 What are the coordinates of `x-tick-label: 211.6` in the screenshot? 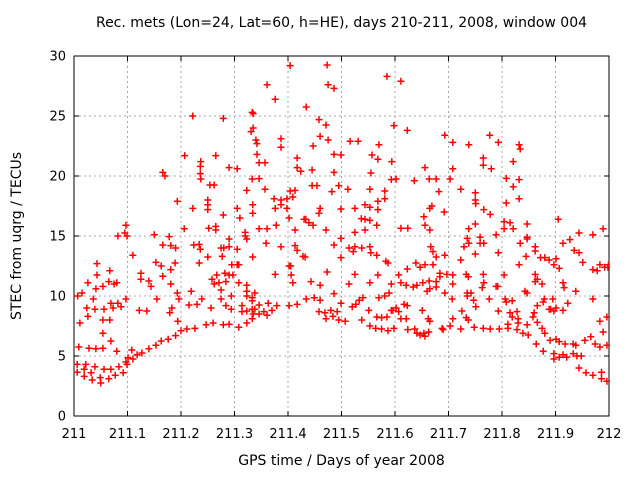 It's located at (394, 434).